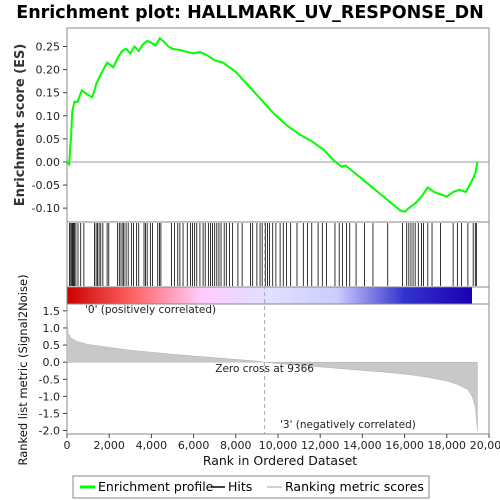 This screenshot has height=500, width=500. What do you see at coordinates (485, 445) in the screenshot?
I see `x-tick-label: 20,000` at bounding box center [485, 445].